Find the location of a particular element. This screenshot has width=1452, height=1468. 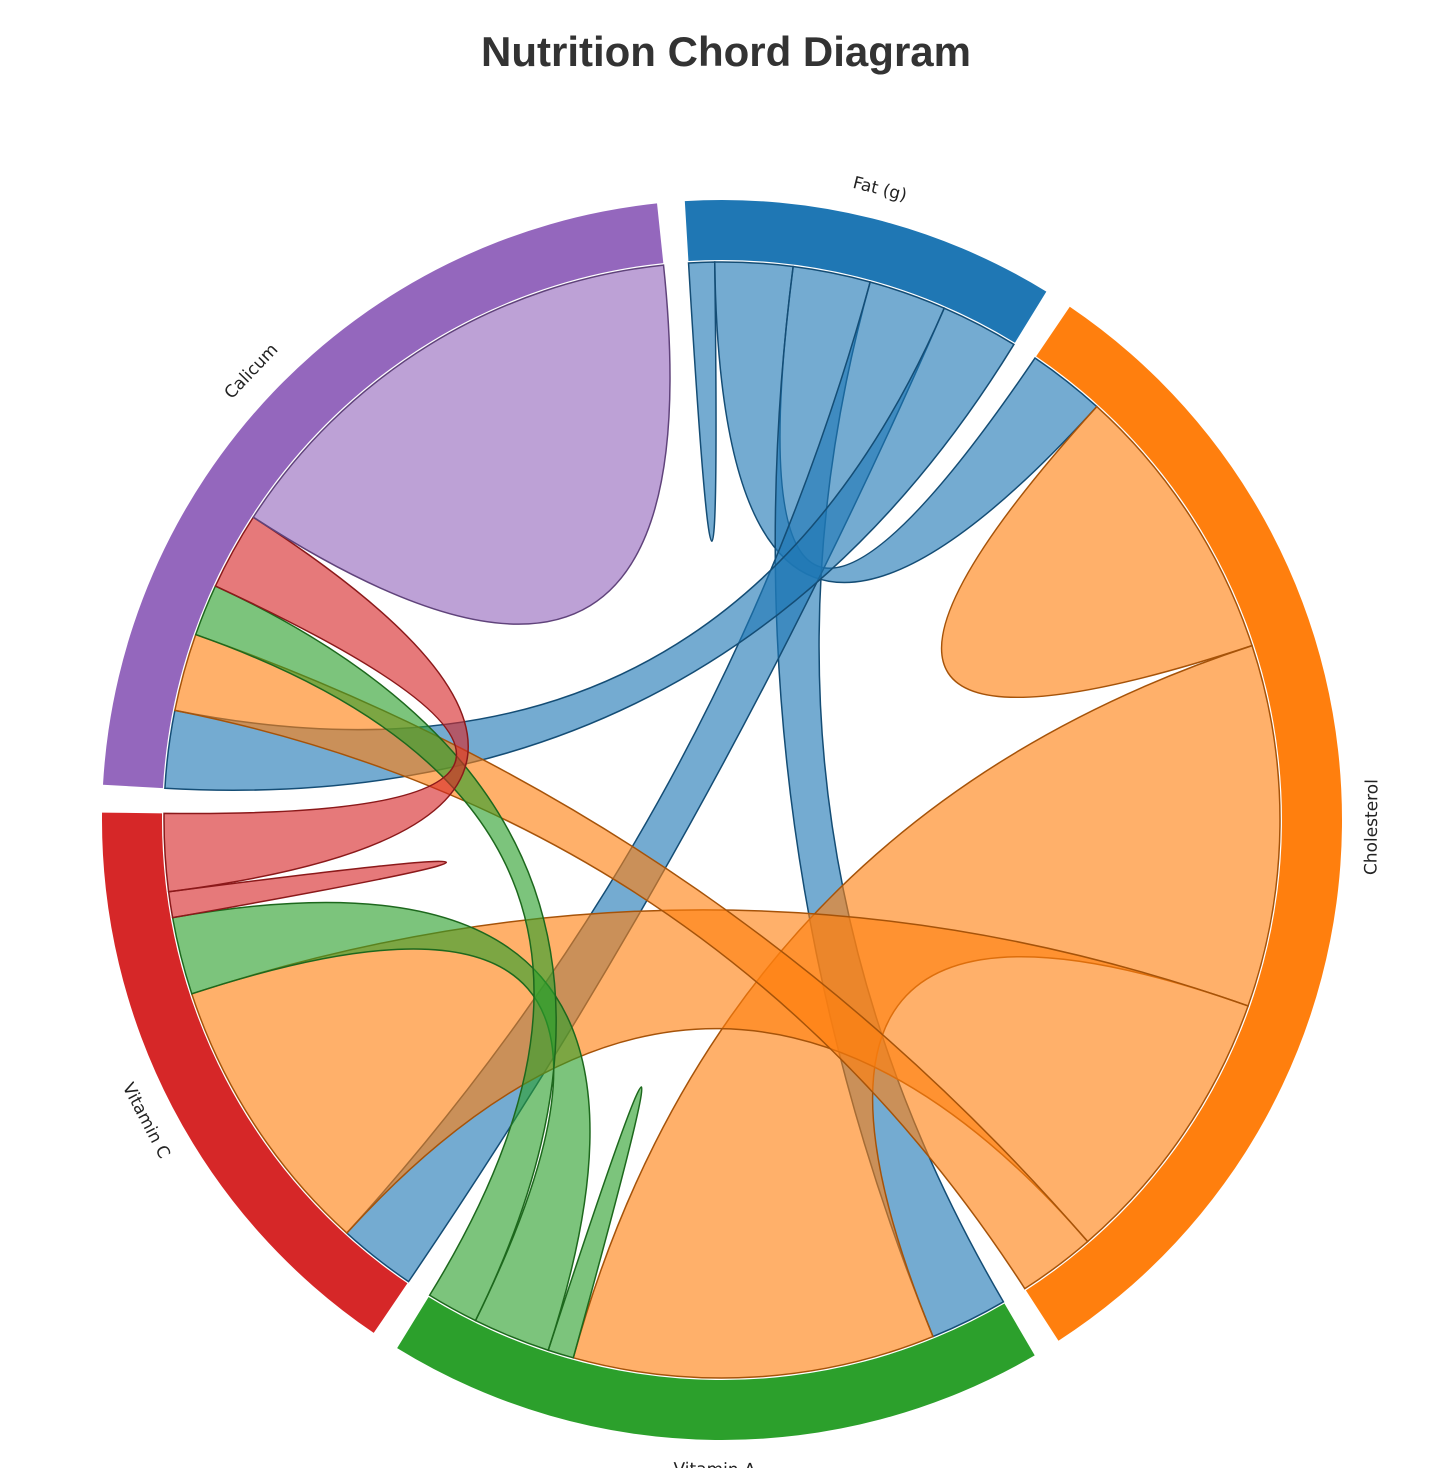

ribbon-vitamin-a-vitamin-c is located at coordinates (381, 1126).